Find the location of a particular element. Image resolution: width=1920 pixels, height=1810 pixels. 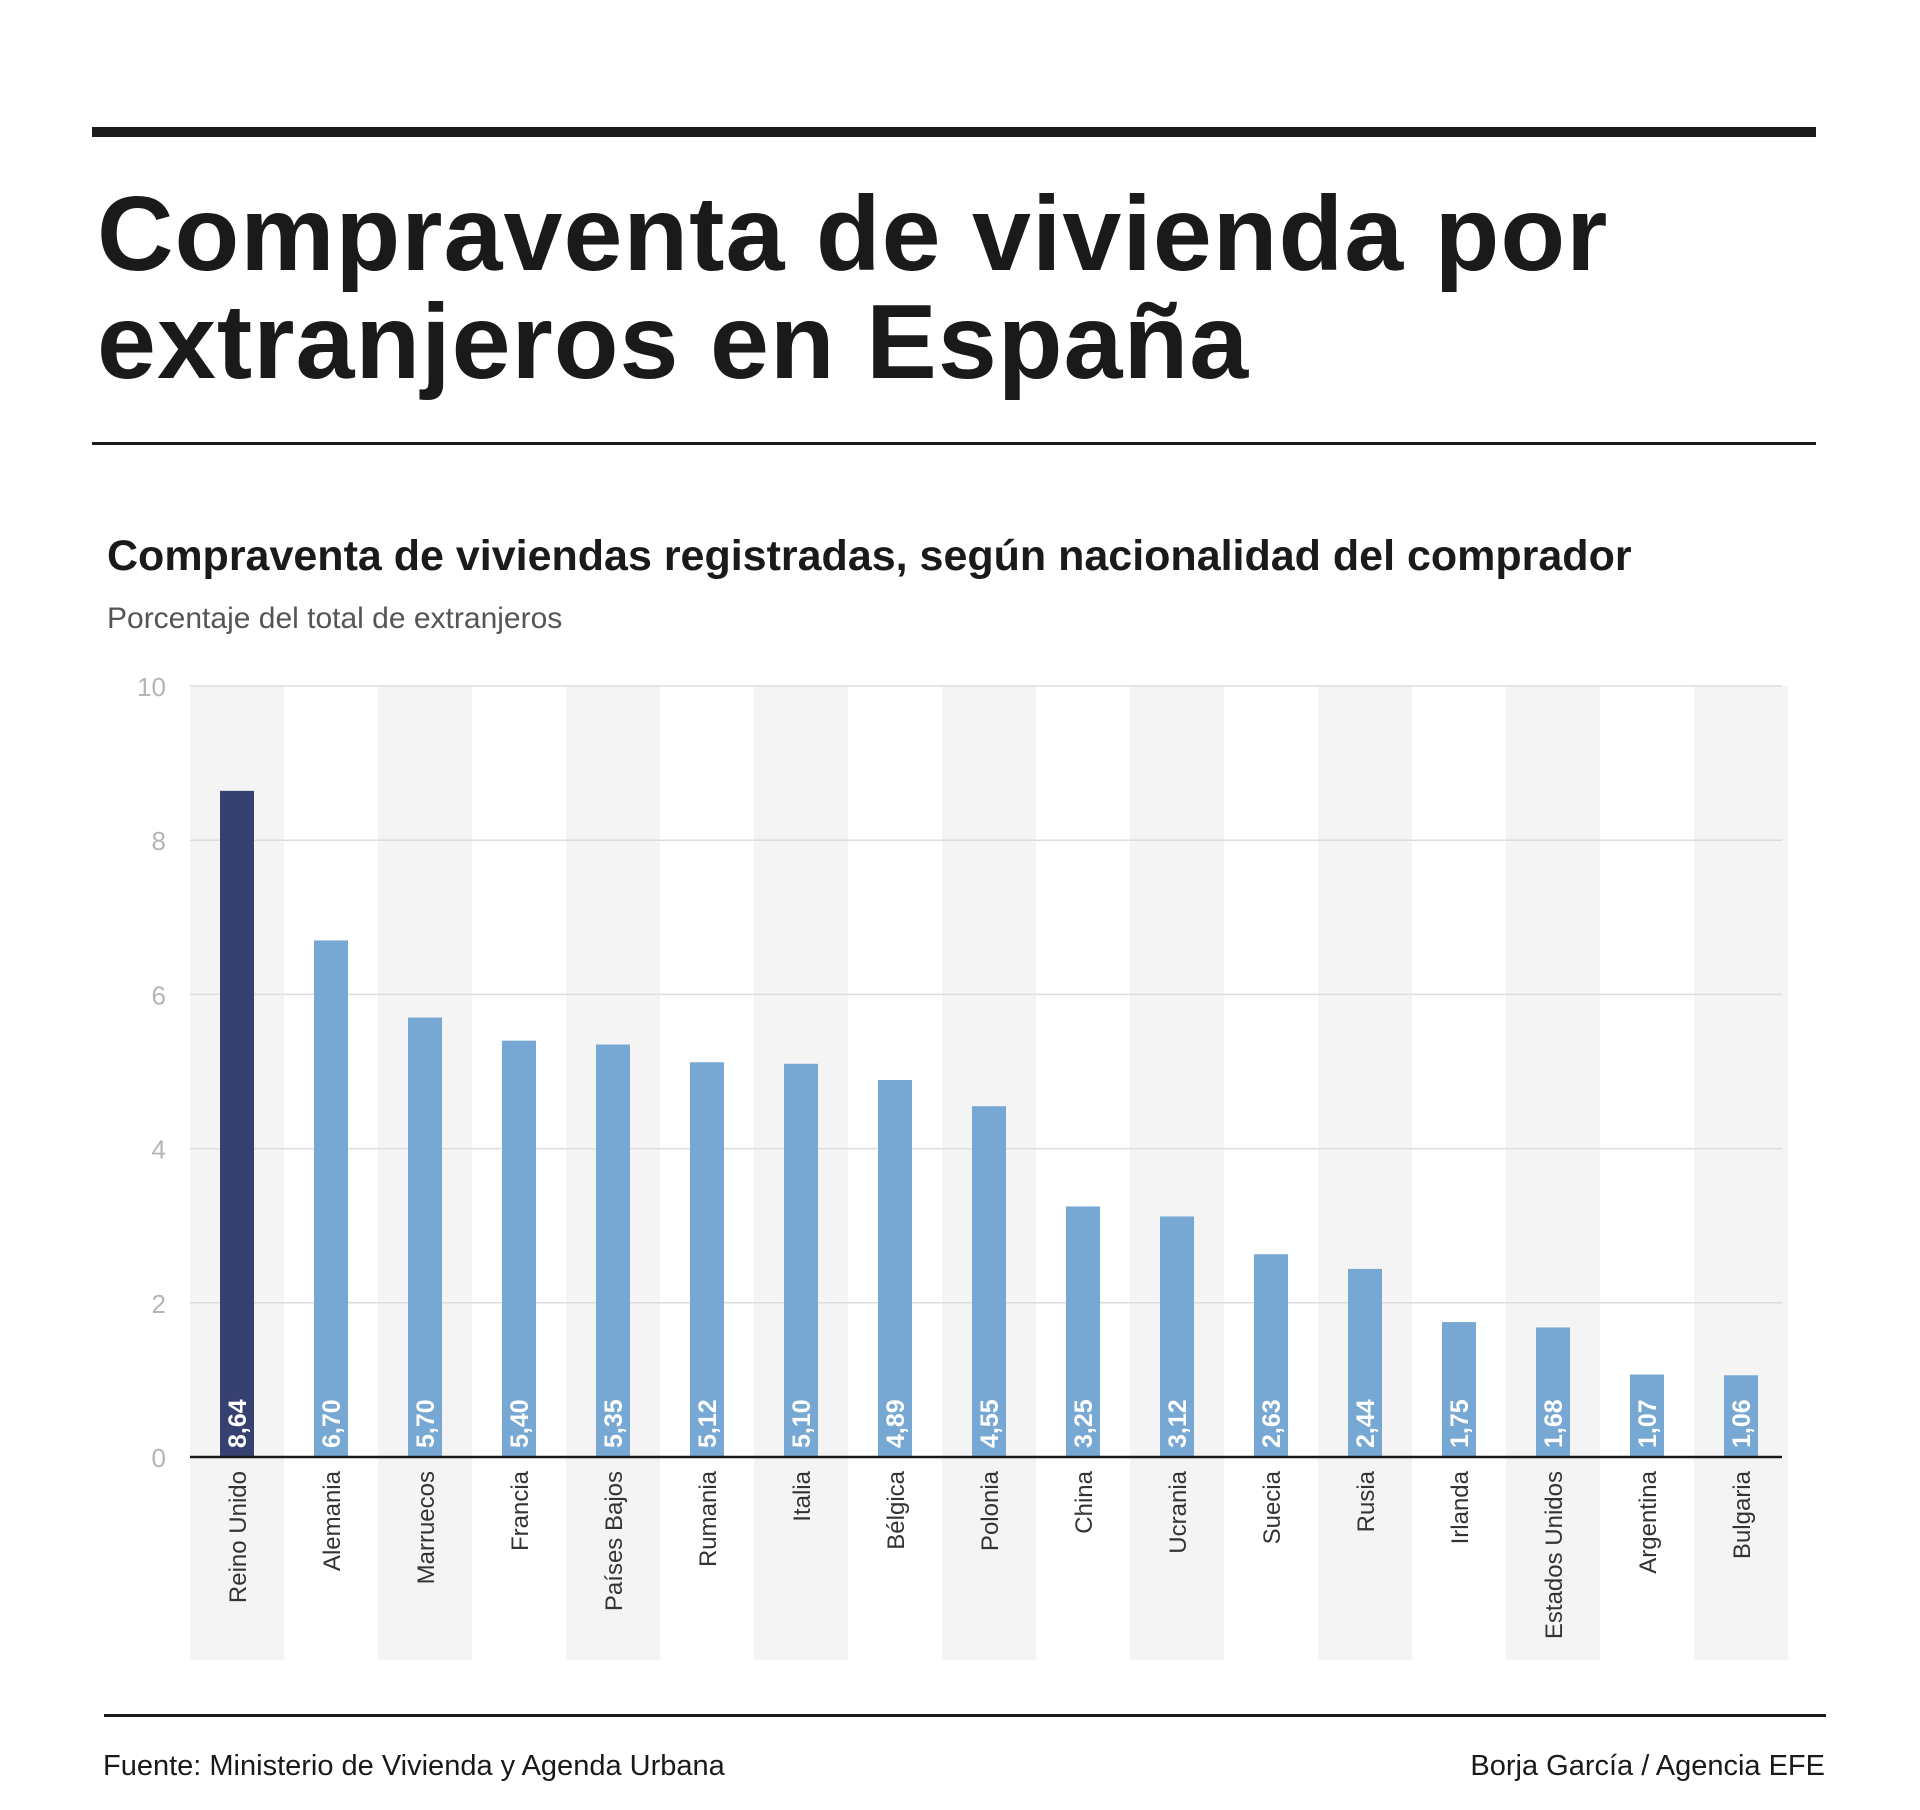

value-label-7: 4,89 is located at coordinates (896, 1423).